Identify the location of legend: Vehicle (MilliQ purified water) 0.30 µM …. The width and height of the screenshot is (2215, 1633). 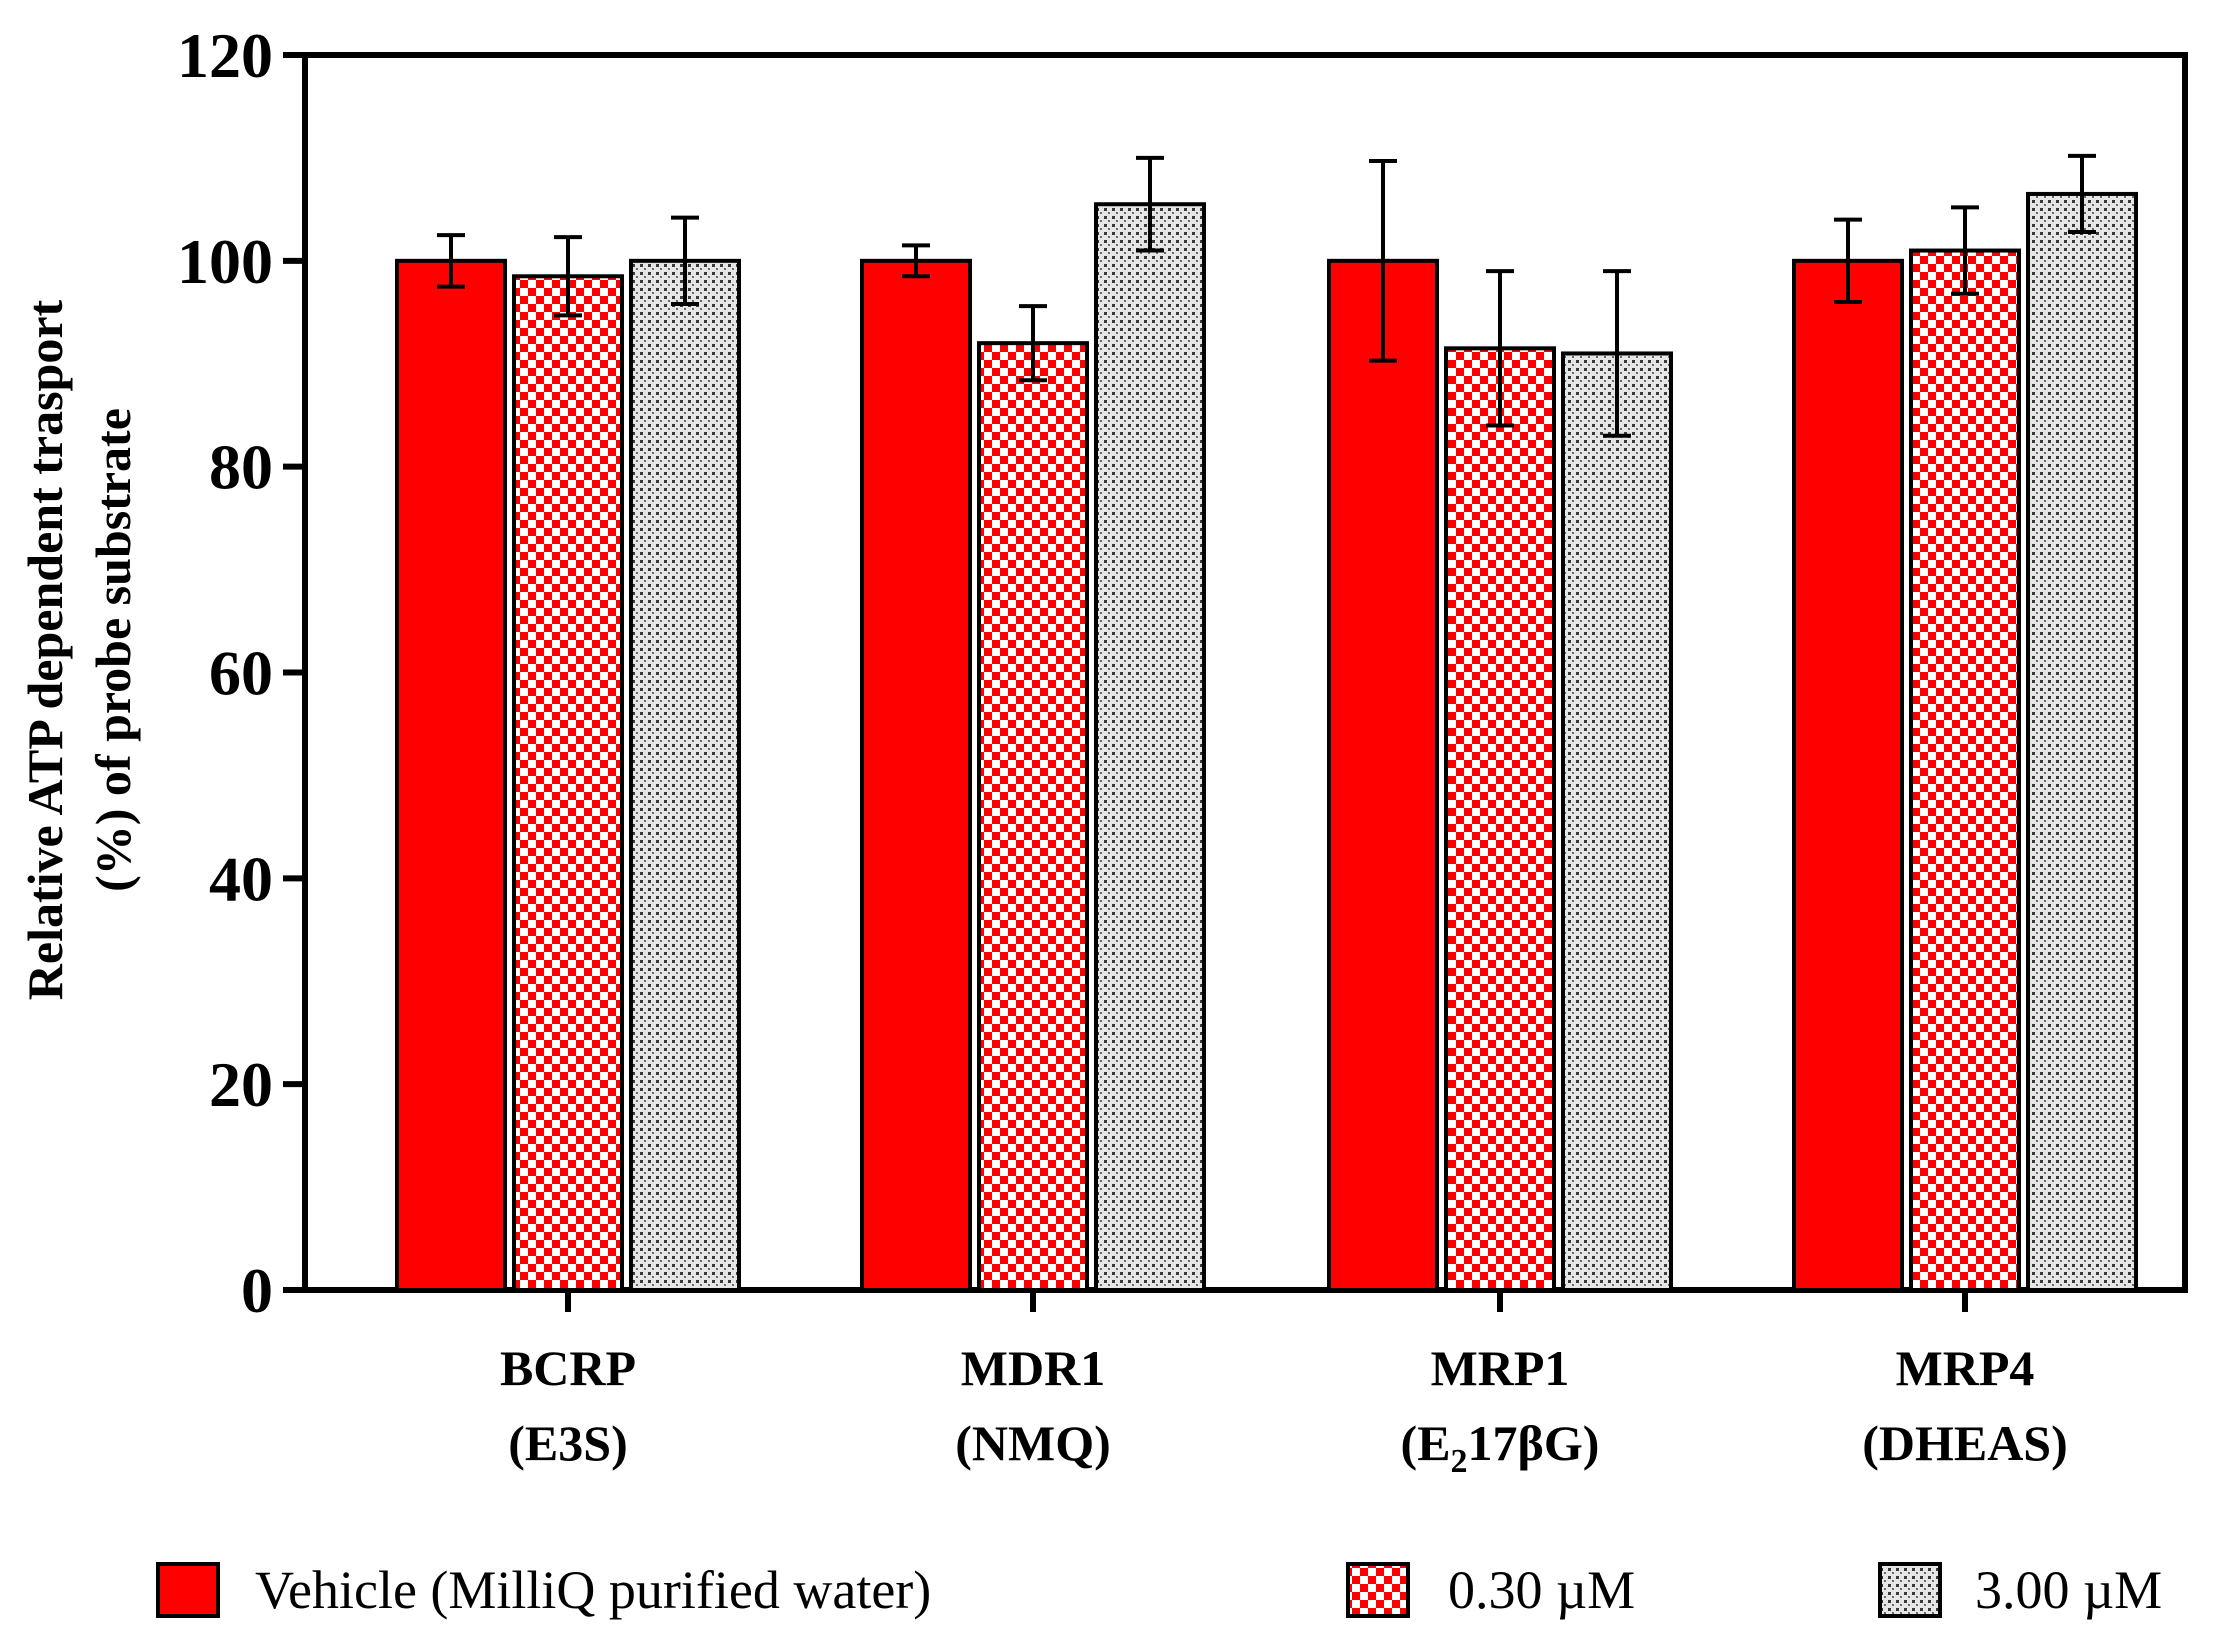
(1159, 1590).